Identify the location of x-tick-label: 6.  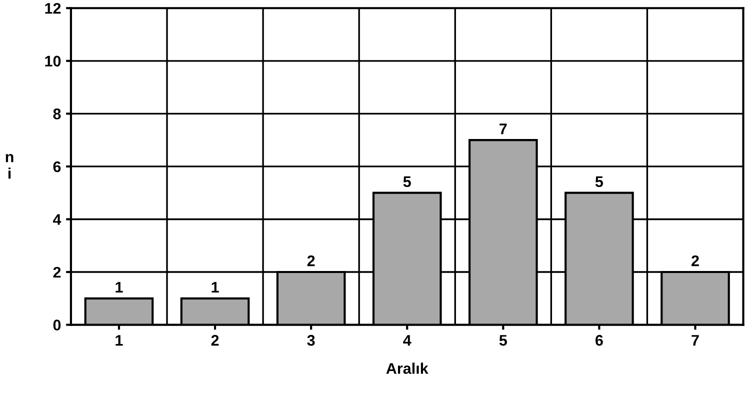
(599, 340).